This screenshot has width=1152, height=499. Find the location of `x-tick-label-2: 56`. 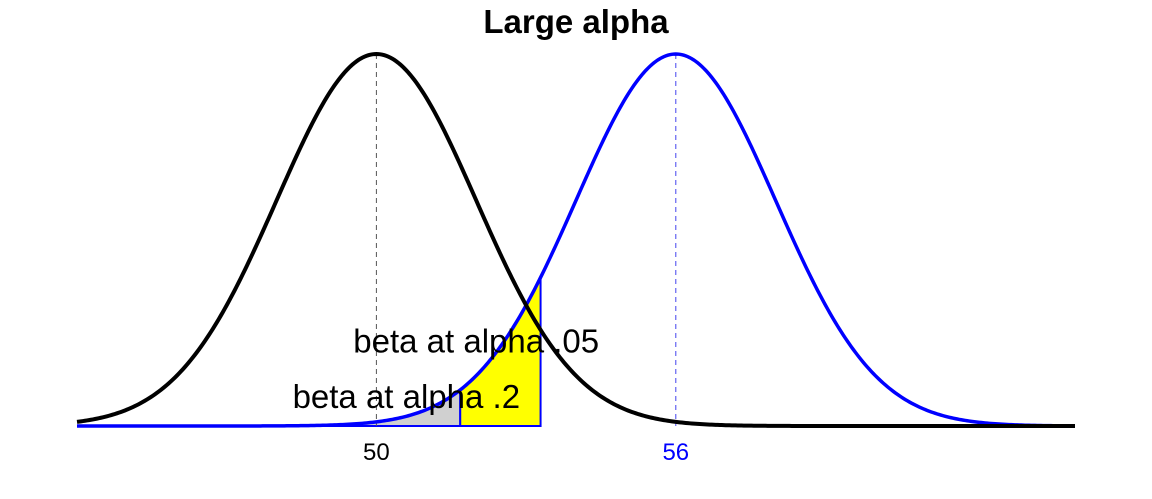

x-tick-label-2: 56 is located at coordinates (675, 452).